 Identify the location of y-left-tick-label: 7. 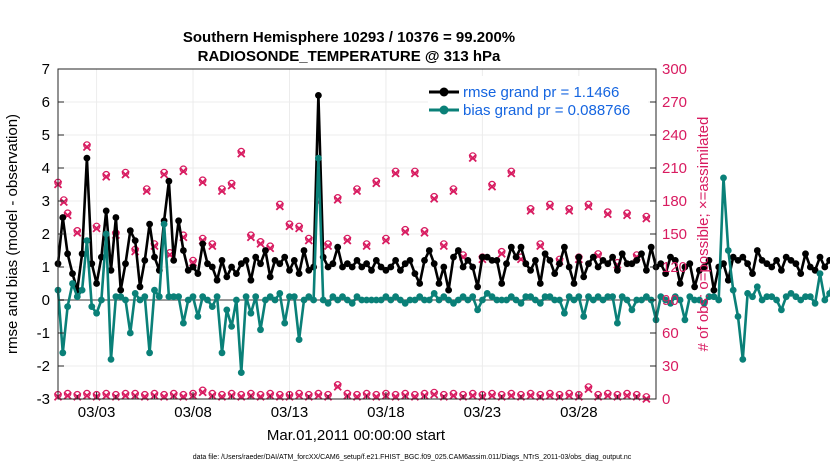
(46, 69).